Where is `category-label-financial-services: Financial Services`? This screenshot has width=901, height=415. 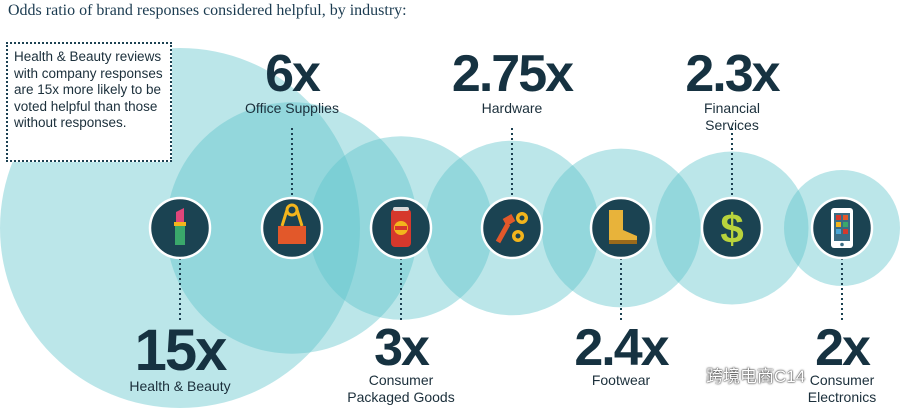
category-label-financial-services: Financial Services is located at coordinates (732, 116).